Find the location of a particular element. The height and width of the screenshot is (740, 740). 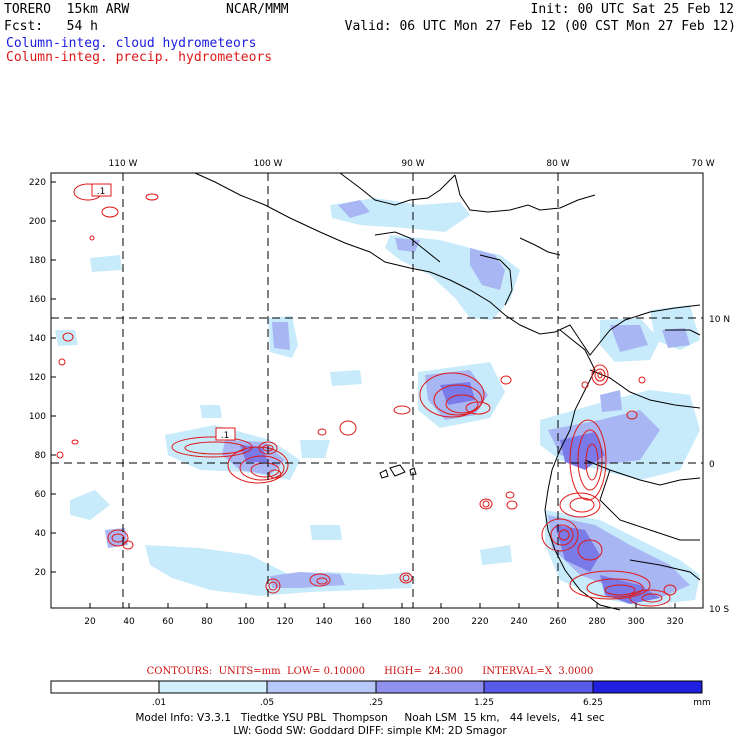

init-time: Init: 00 UTC Sat 25 Feb 12 is located at coordinates (632, 9).